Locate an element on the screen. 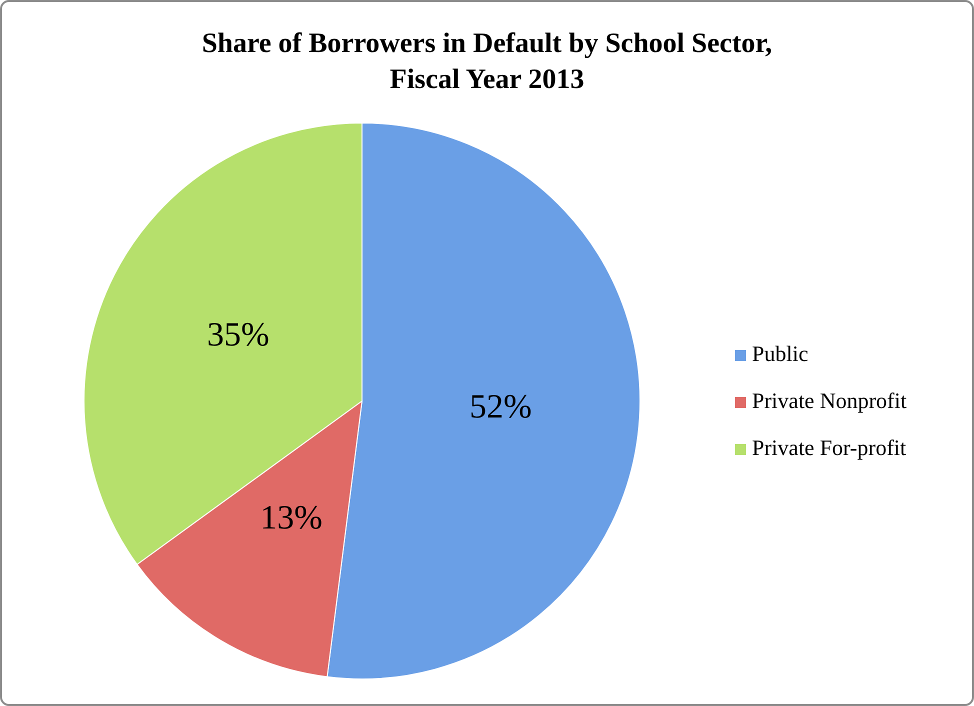 This screenshot has height=706, width=974. legend-label: Public is located at coordinates (780, 353).